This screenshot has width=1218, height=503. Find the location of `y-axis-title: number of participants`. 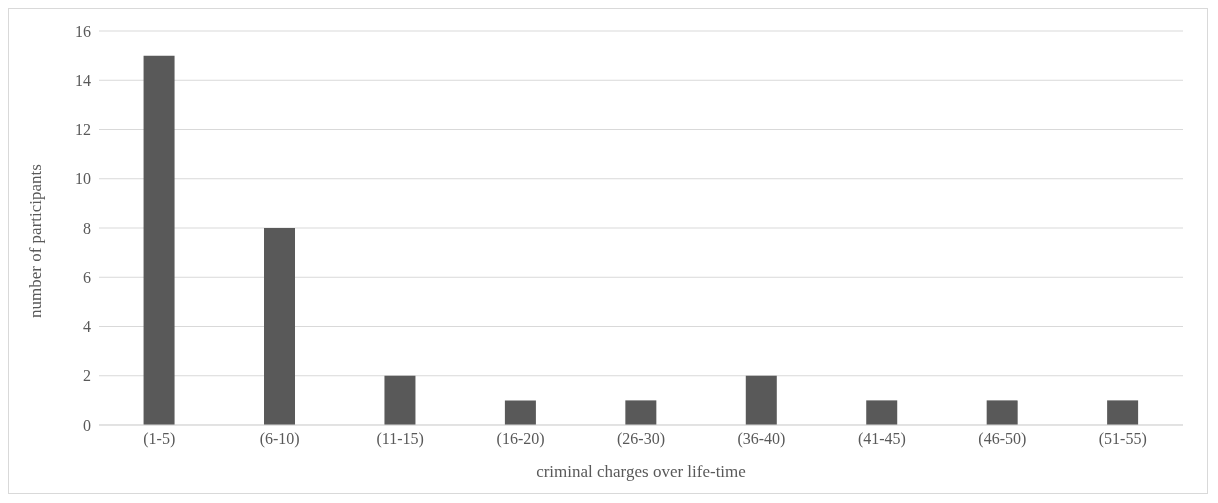

y-axis-title: number of participants is located at coordinates (36, 241).